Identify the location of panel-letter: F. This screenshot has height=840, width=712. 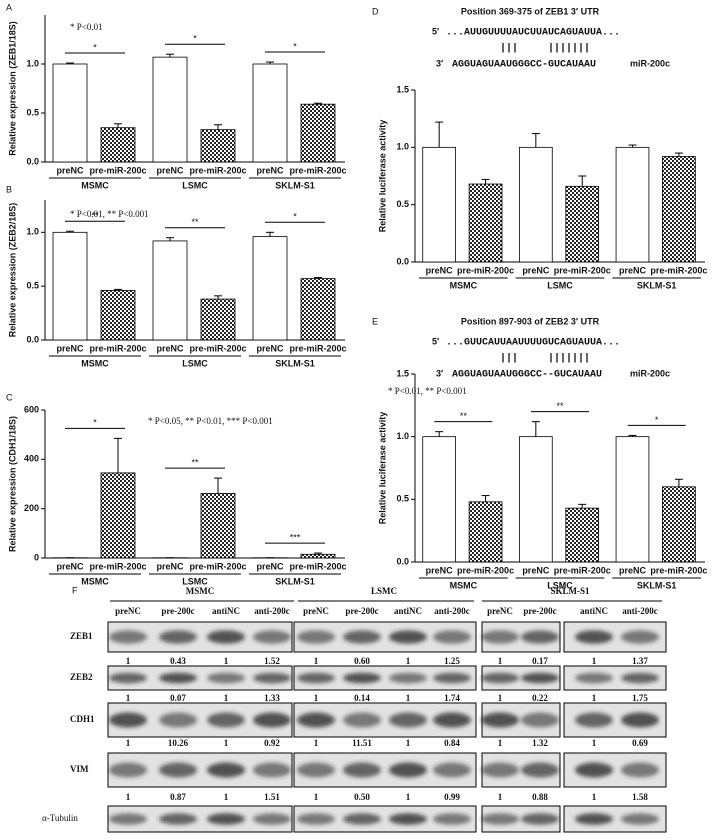
(75, 590).